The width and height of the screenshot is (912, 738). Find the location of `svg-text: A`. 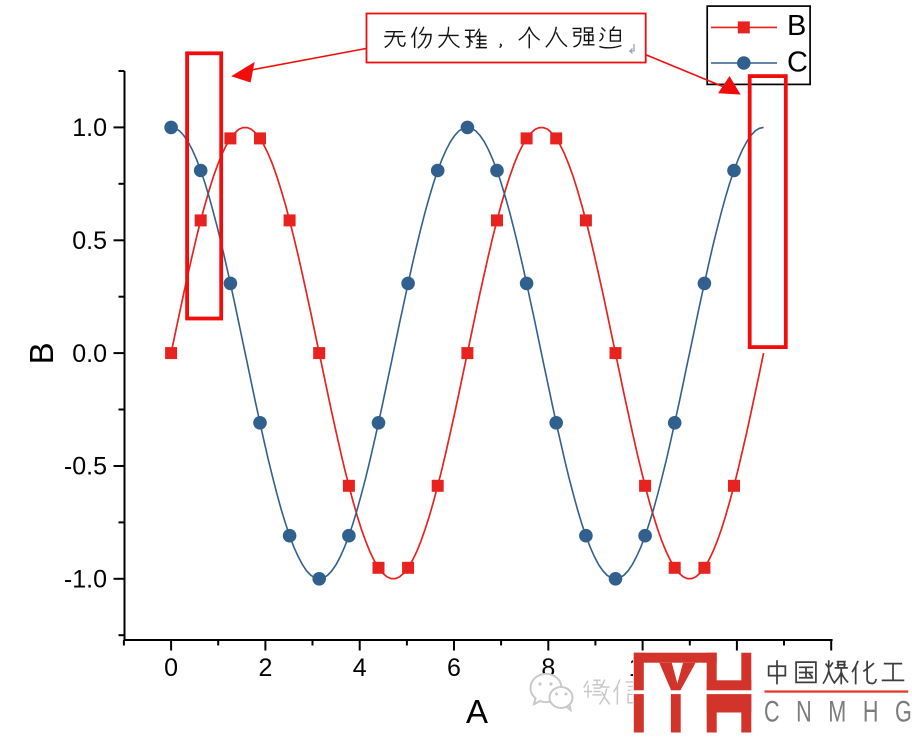

svg-text: A is located at coordinates (477, 711).